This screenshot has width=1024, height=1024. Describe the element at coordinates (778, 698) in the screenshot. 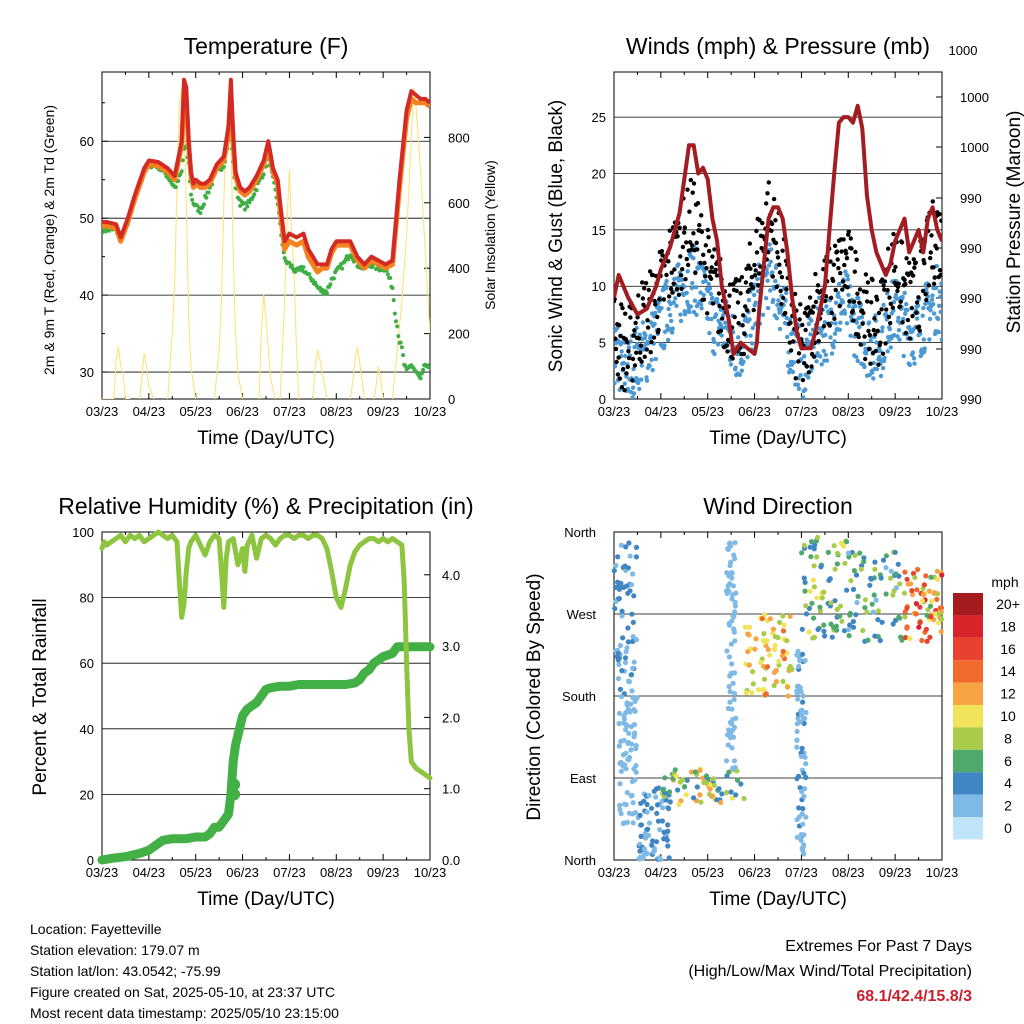

I see `direction-series` at that location.